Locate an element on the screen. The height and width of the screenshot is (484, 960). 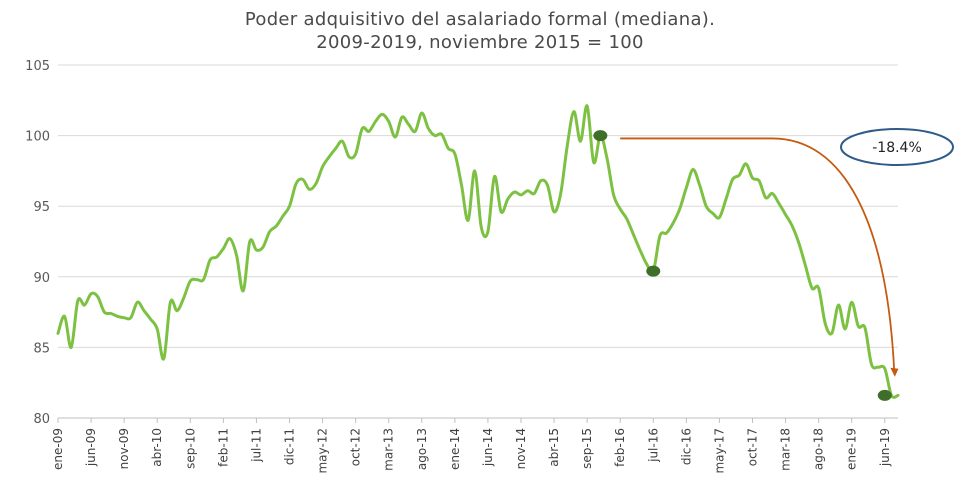
x-tick-label: dic-11 is located at coordinates (289, 446).